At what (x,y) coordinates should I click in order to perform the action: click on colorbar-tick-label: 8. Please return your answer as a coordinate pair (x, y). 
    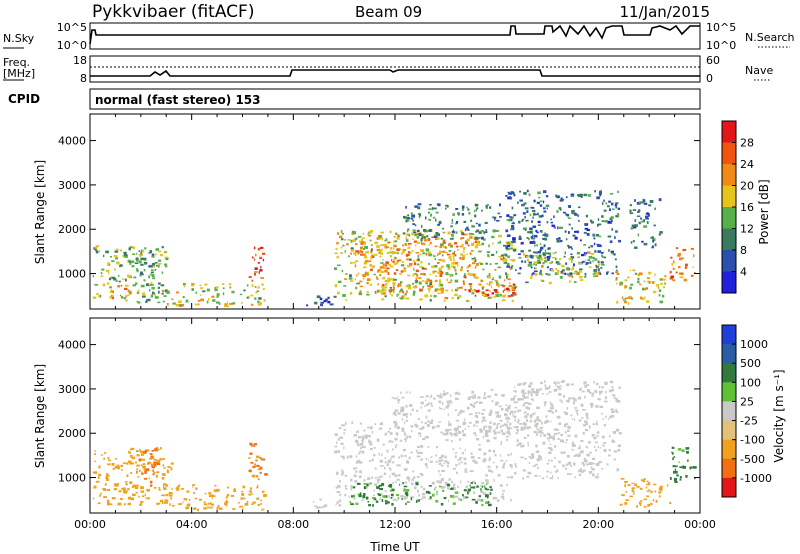
    Looking at the image, I should click on (743, 250).